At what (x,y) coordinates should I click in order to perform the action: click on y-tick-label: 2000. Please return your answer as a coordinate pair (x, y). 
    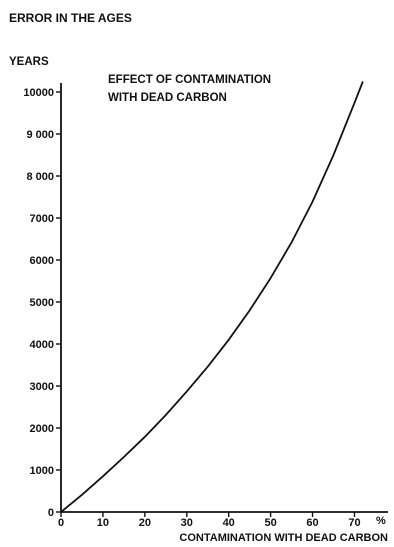
    Looking at the image, I should click on (42, 429).